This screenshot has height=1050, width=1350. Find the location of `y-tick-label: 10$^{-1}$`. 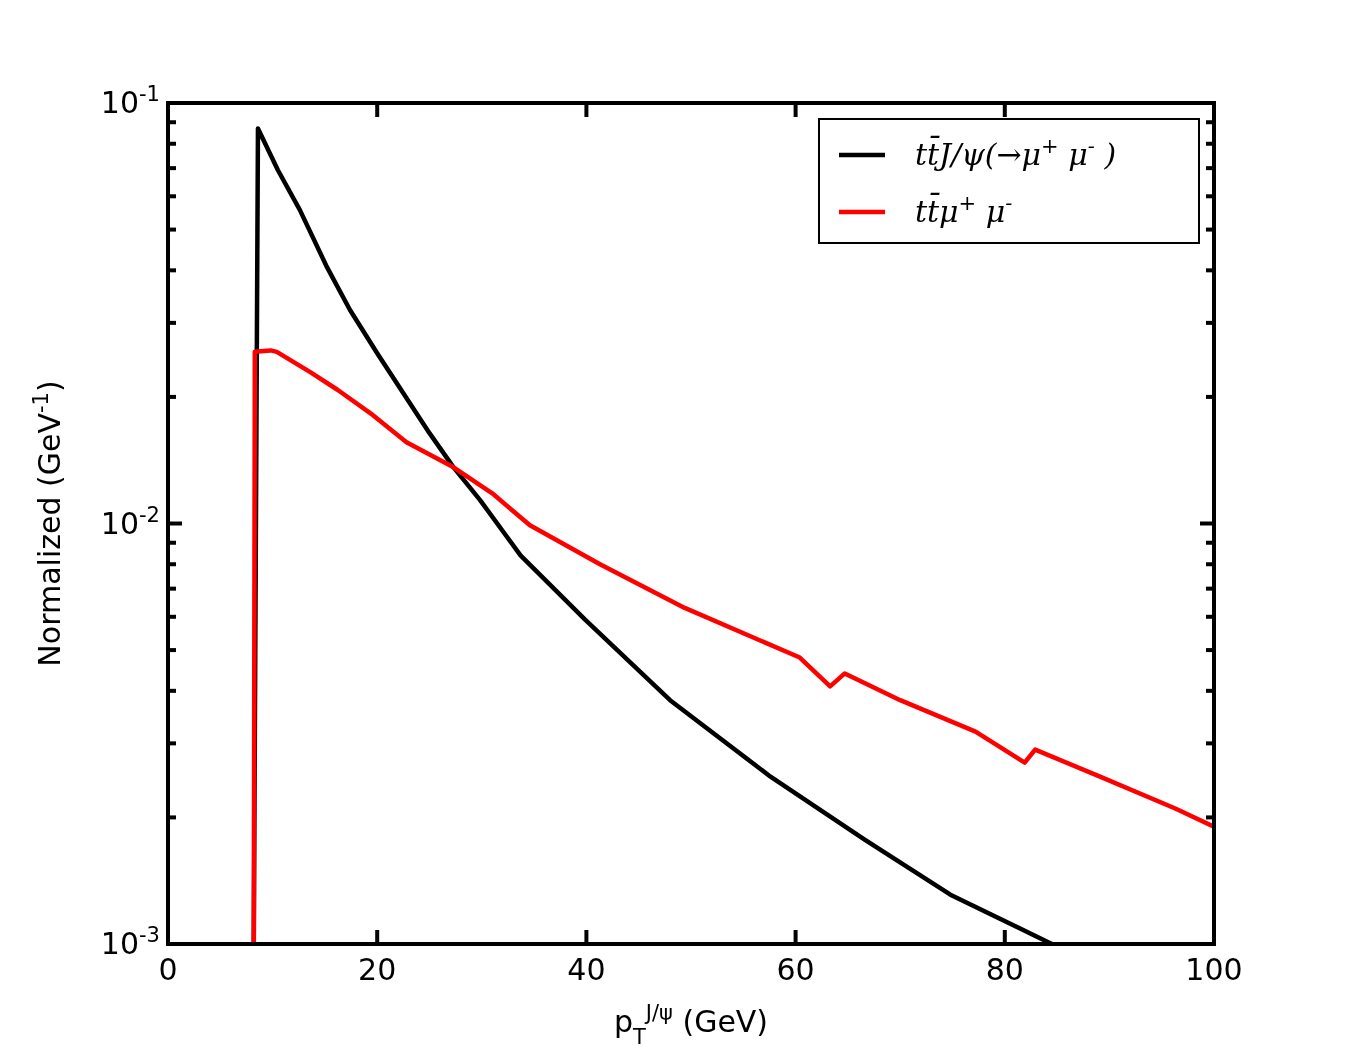

y-tick-label: 10$^{-1}$ is located at coordinates (130, 101).